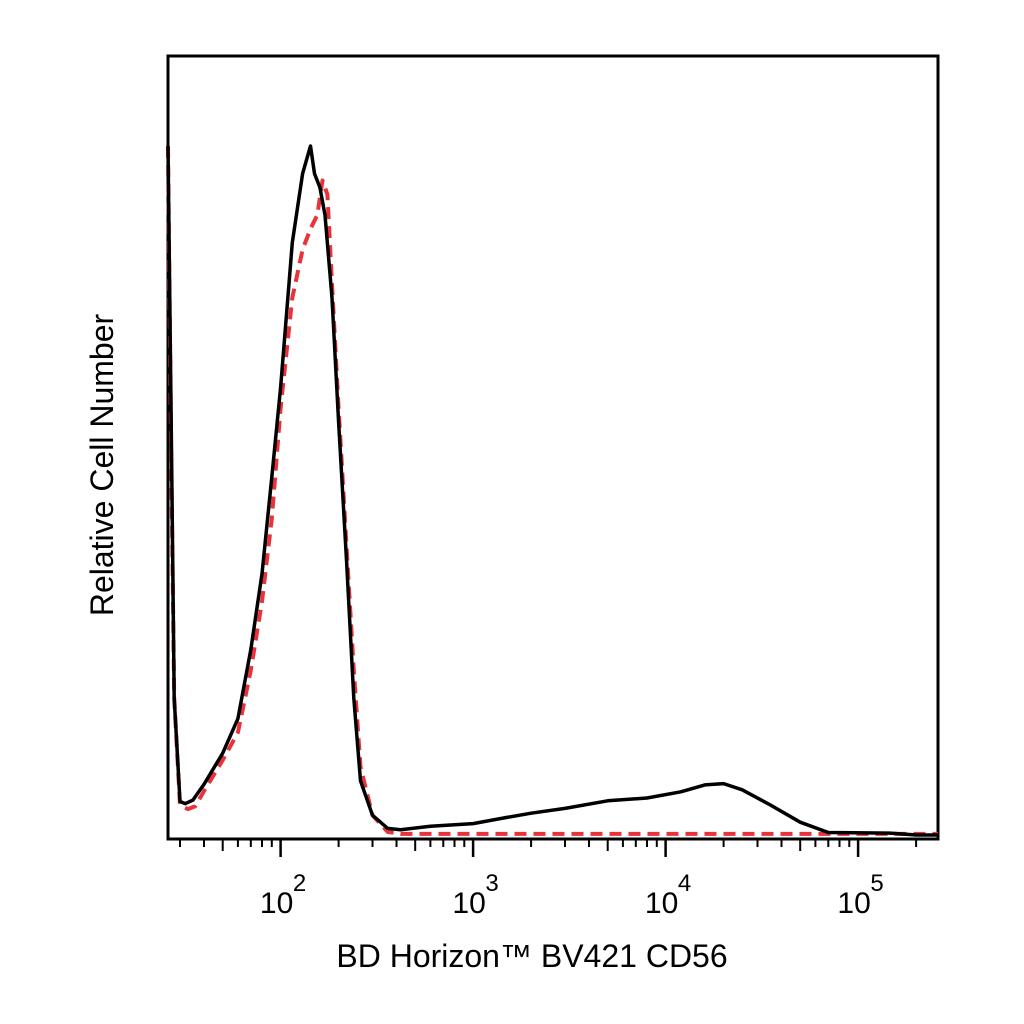  Describe the element at coordinates (876, 883) in the screenshot. I see `x-tick-exponent: 5` at that location.